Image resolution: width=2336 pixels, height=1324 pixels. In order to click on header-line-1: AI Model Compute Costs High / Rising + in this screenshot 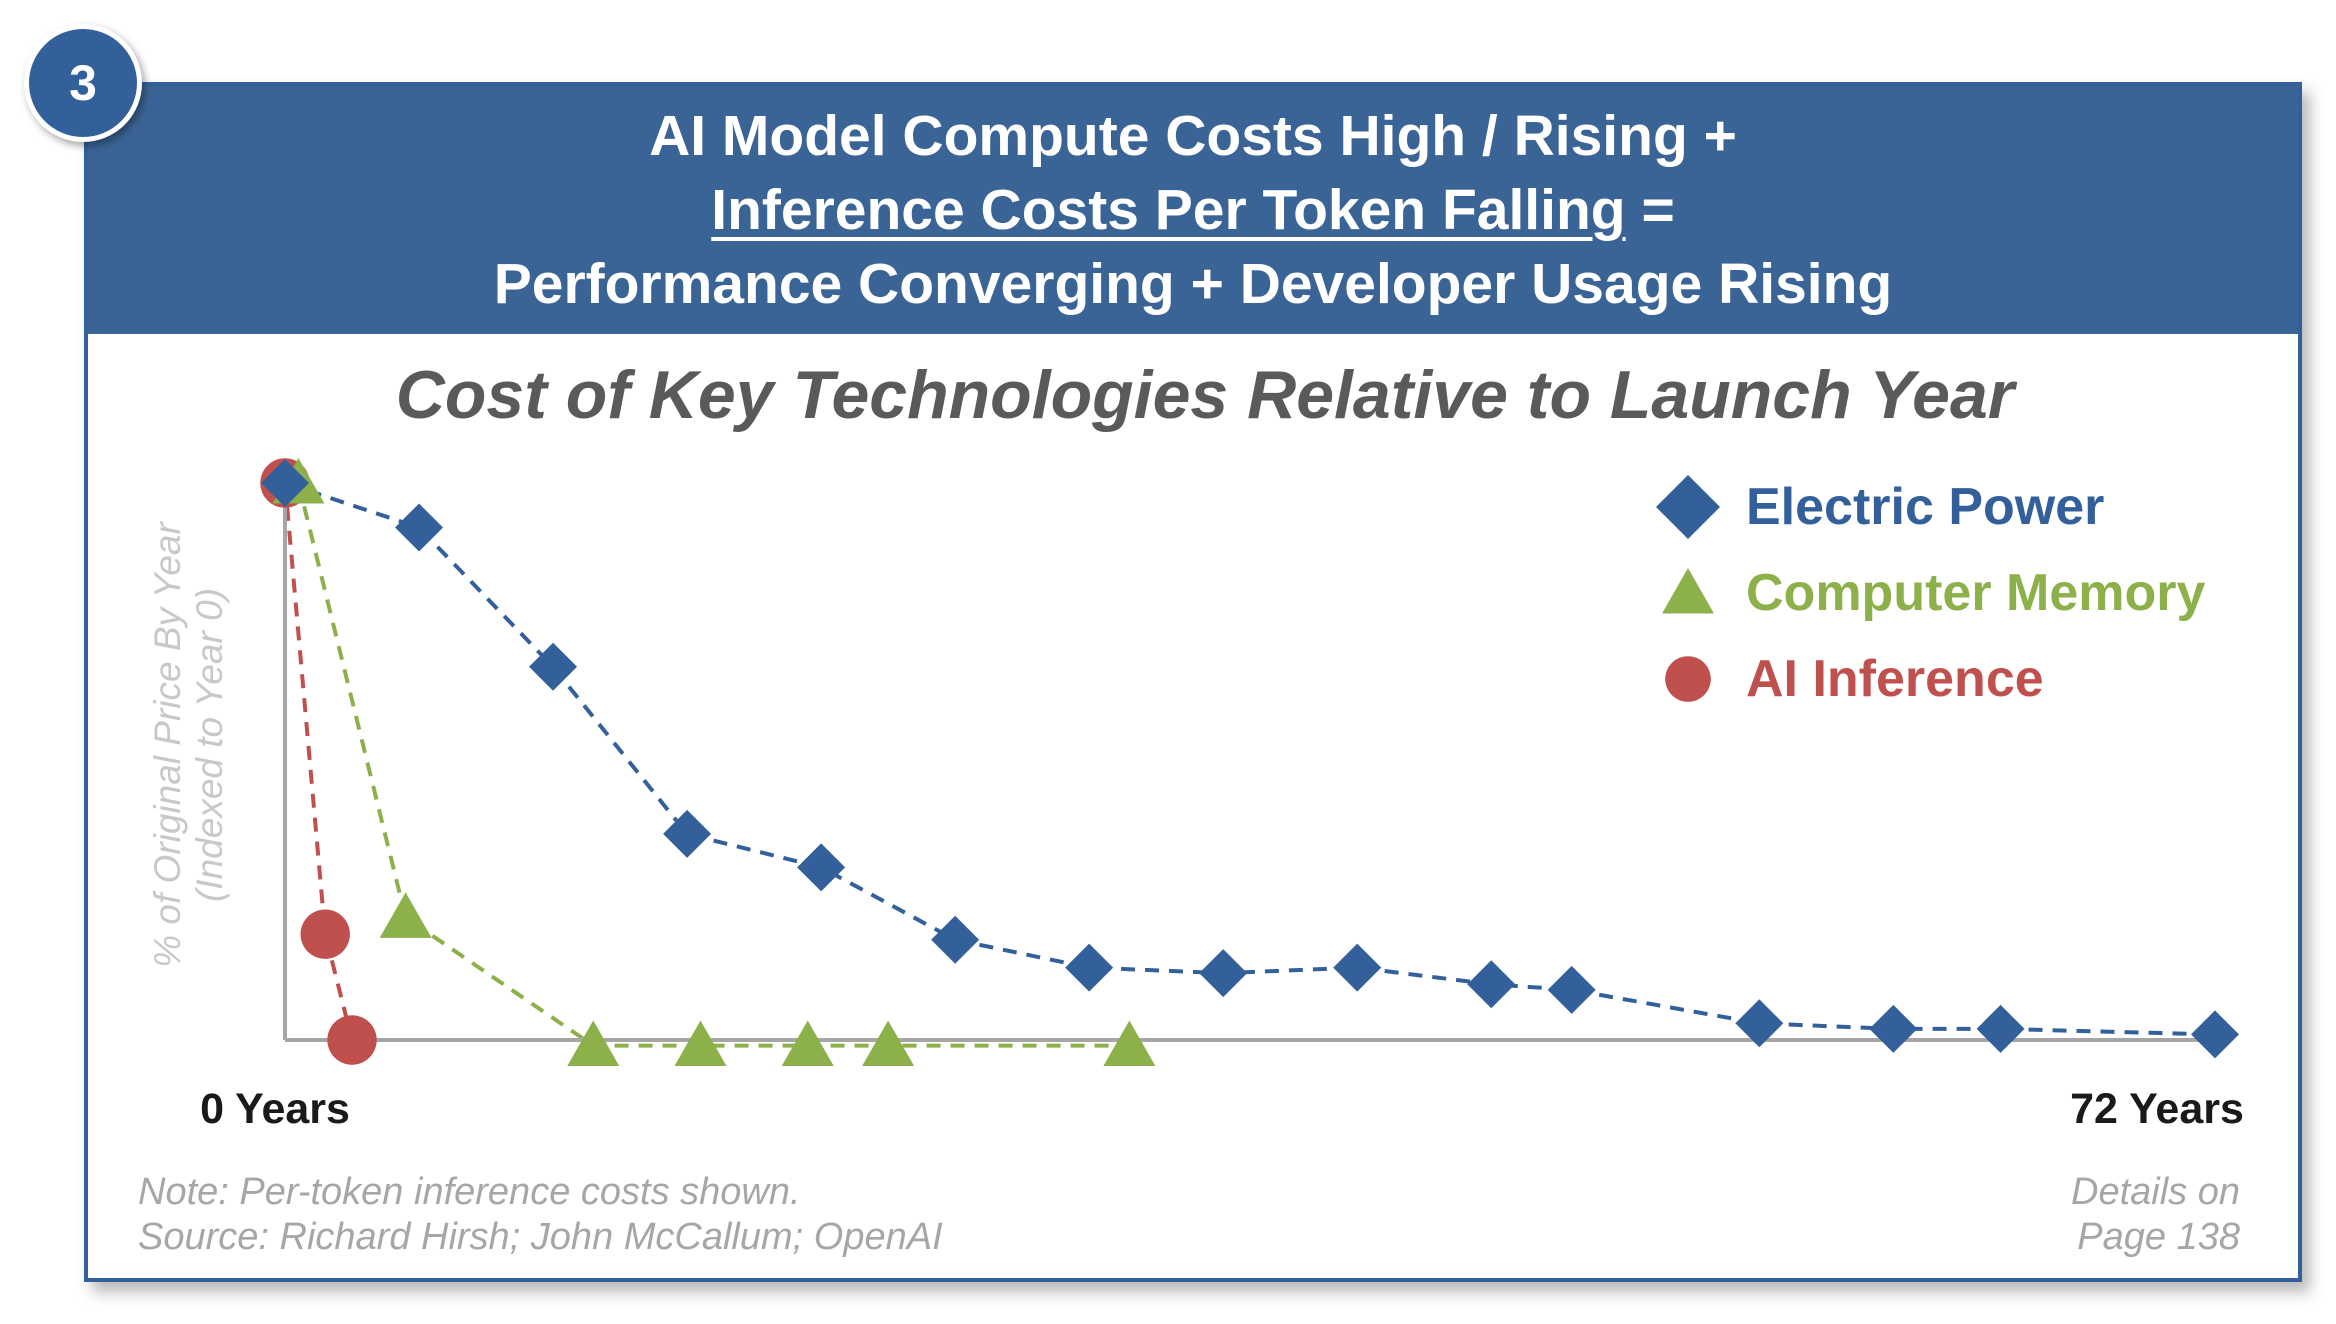, I will do `click(1193, 136)`.